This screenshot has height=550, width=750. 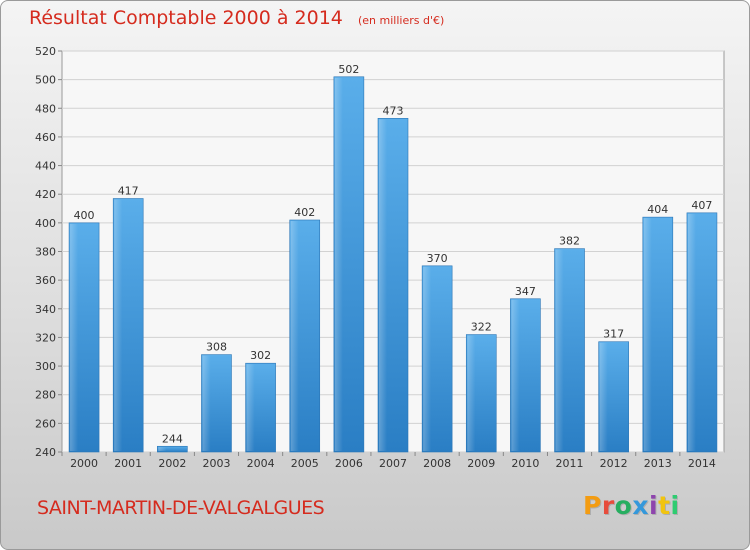 What do you see at coordinates (84, 463) in the screenshot?
I see `x-tick-label: 2000` at bounding box center [84, 463].